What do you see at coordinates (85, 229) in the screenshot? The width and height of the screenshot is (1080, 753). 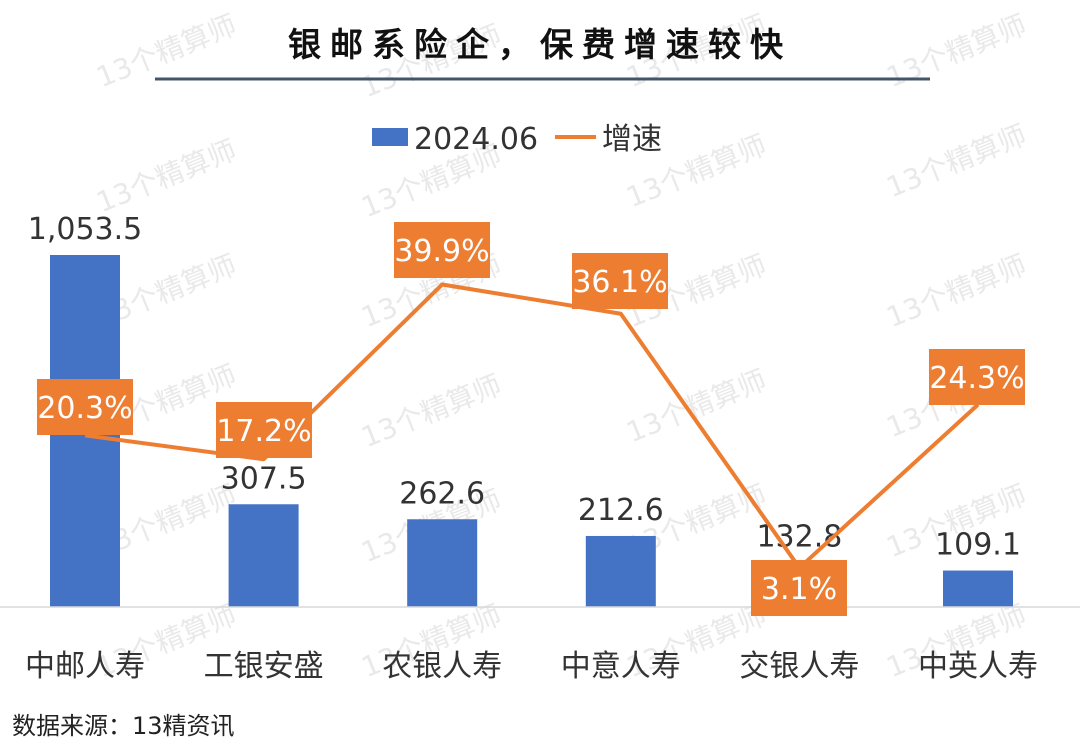 I see `bar-value-label: 1,053.5` at bounding box center [85, 229].